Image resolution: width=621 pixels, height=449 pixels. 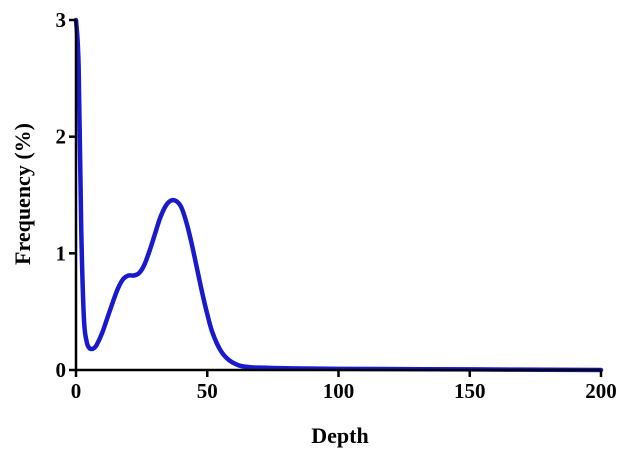 I want to click on x-axis-title: Depth, so click(x=339, y=435).